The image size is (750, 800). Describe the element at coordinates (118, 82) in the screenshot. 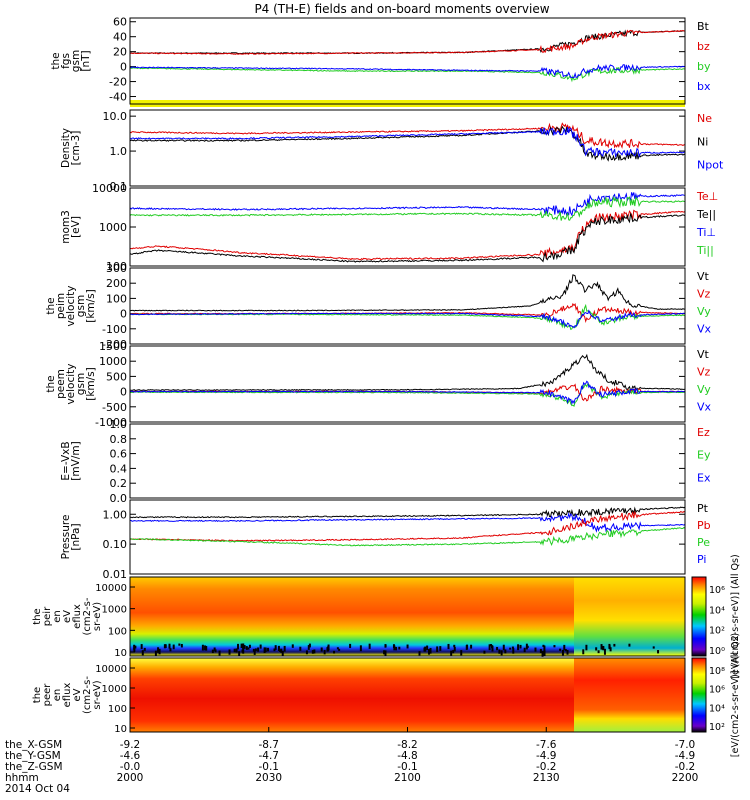

I see `y-tick-label: -20` at that location.